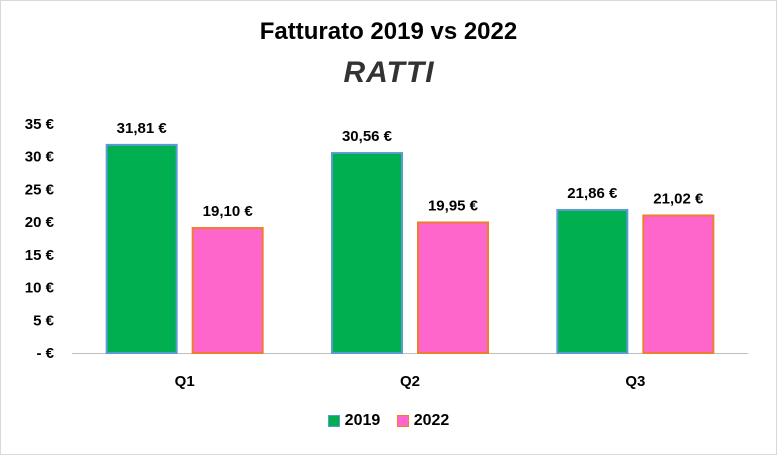 The width and height of the screenshot is (777, 455). What do you see at coordinates (362, 420) in the screenshot?
I see `legend-label-2019: 2019` at bounding box center [362, 420].